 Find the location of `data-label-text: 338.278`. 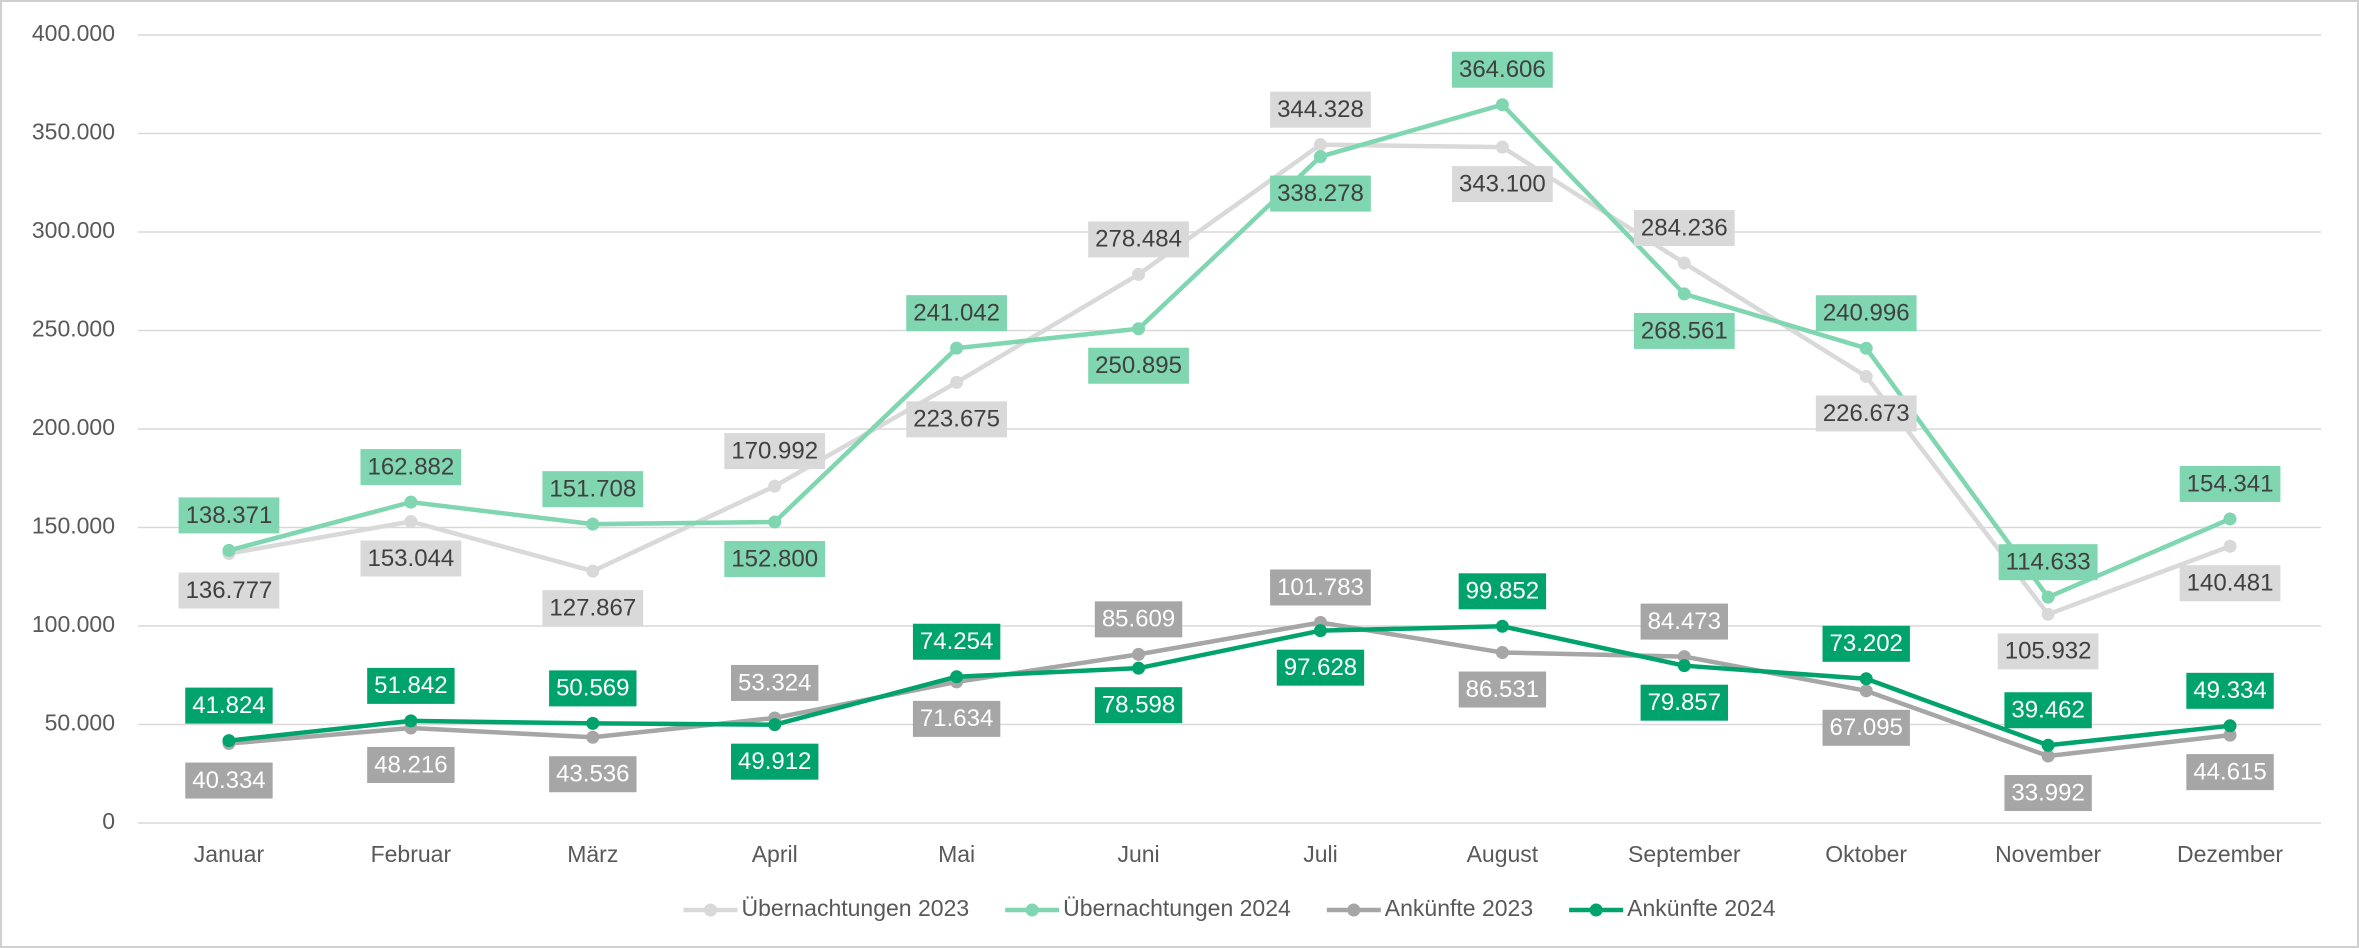

data-label-text: 338.278 is located at coordinates (1320, 193).